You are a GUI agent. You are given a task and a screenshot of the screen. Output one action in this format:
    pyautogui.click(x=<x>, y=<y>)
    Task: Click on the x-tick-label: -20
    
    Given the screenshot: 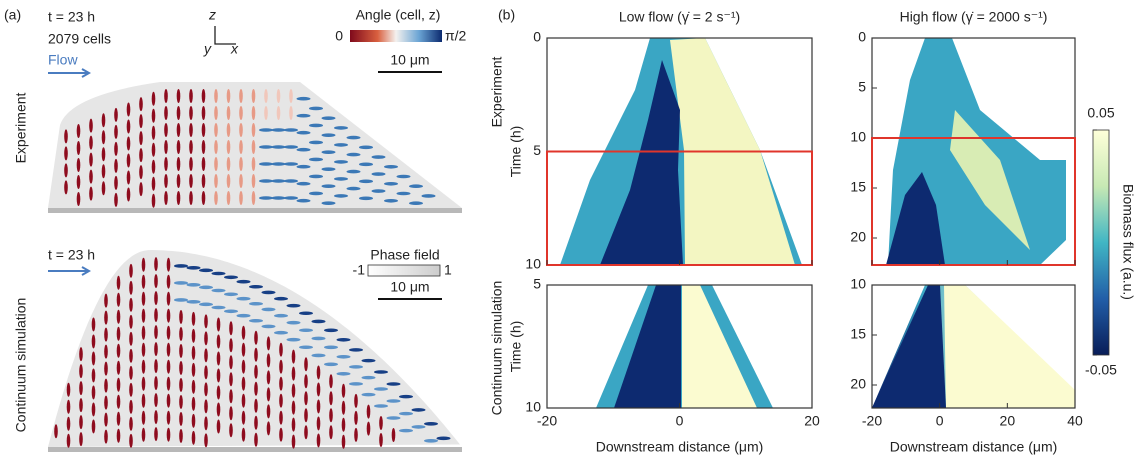 What is the action you would take?
    pyautogui.click(x=547, y=421)
    